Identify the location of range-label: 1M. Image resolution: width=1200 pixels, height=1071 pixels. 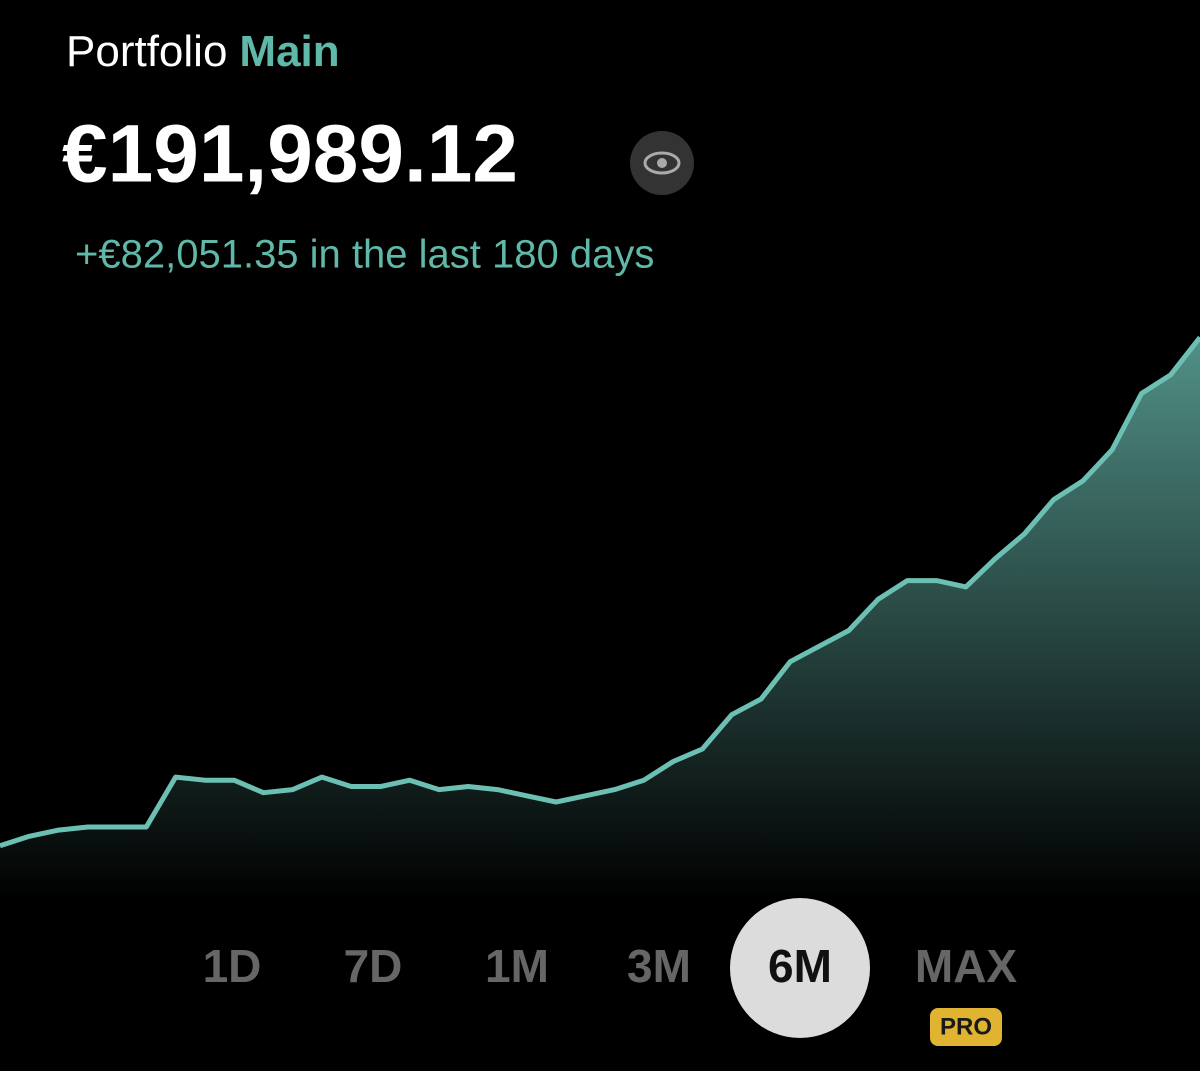
(517, 966).